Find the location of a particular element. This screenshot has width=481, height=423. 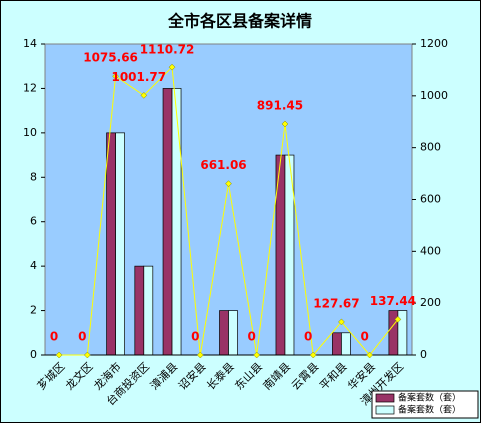

data-label: 661.06 is located at coordinates (223, 165).